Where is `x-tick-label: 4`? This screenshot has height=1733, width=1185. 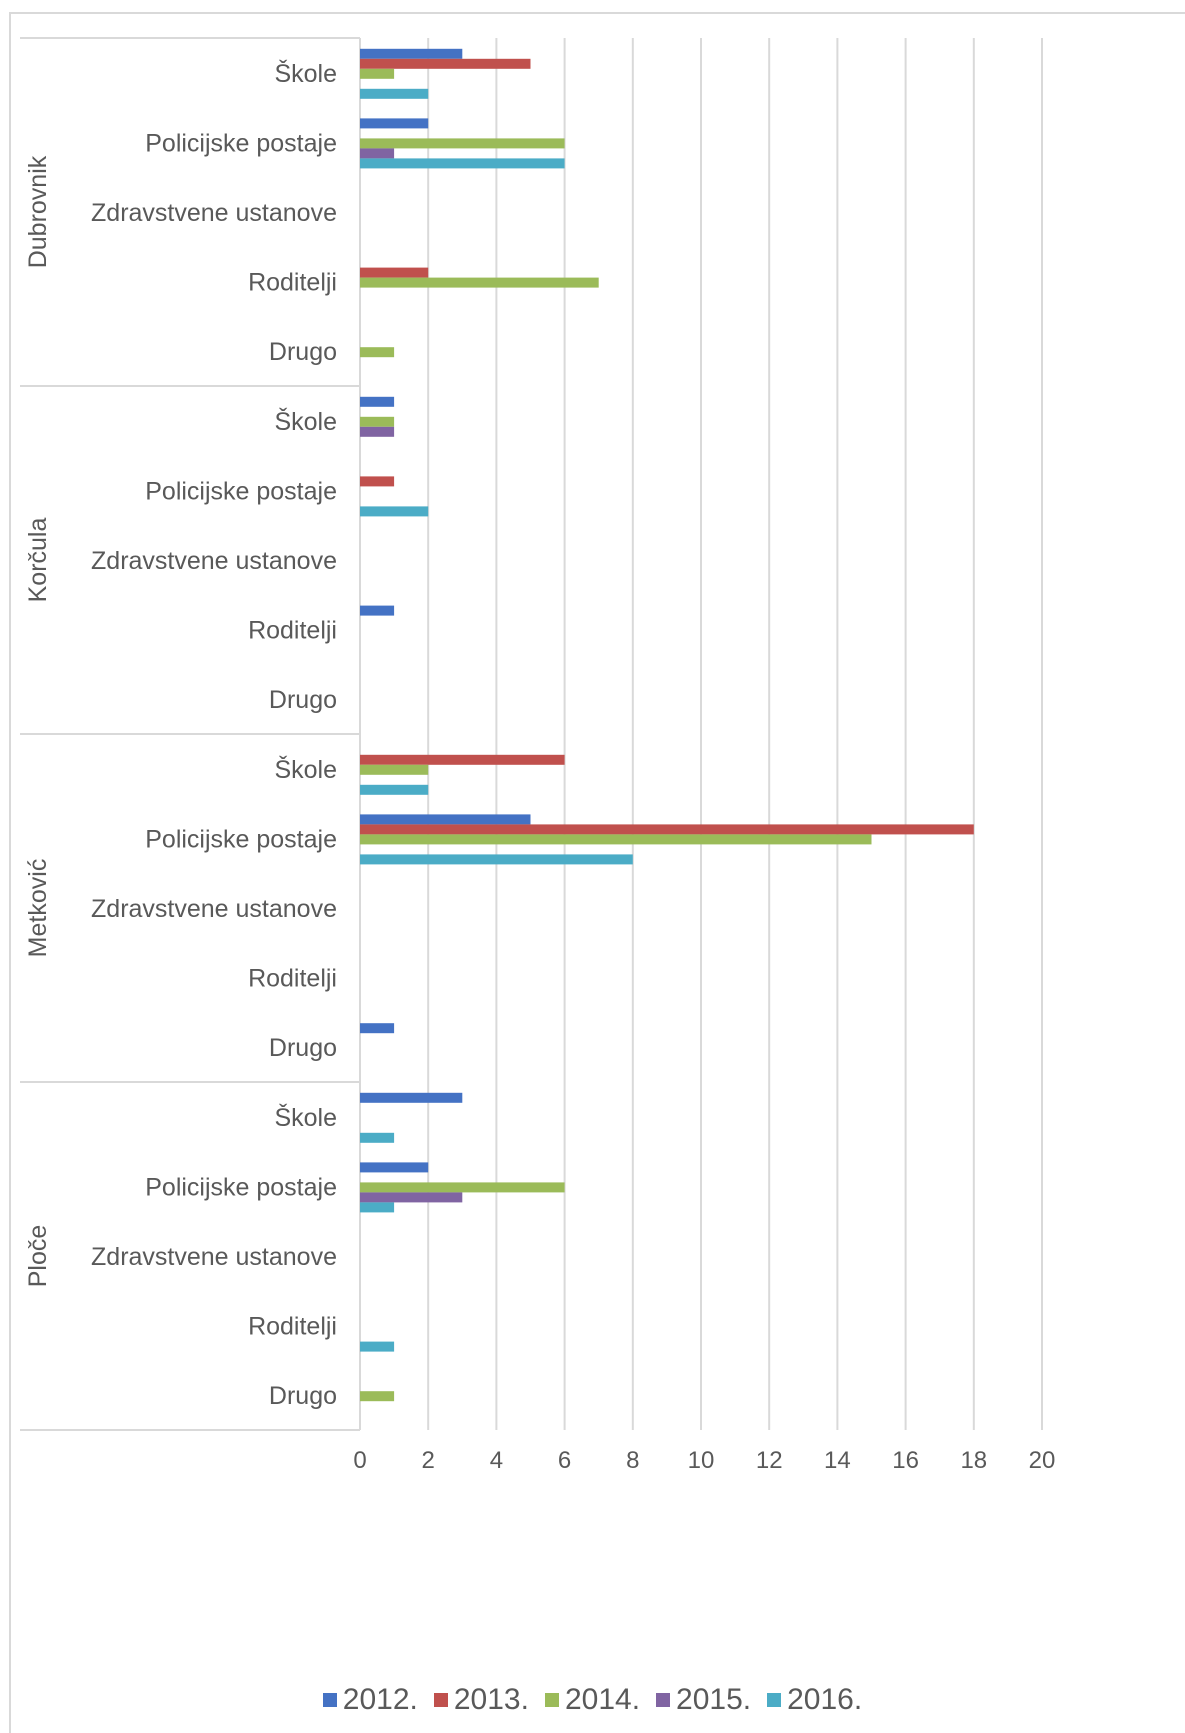
x-tick-label: 4 is located at coordinates (496, 1460).